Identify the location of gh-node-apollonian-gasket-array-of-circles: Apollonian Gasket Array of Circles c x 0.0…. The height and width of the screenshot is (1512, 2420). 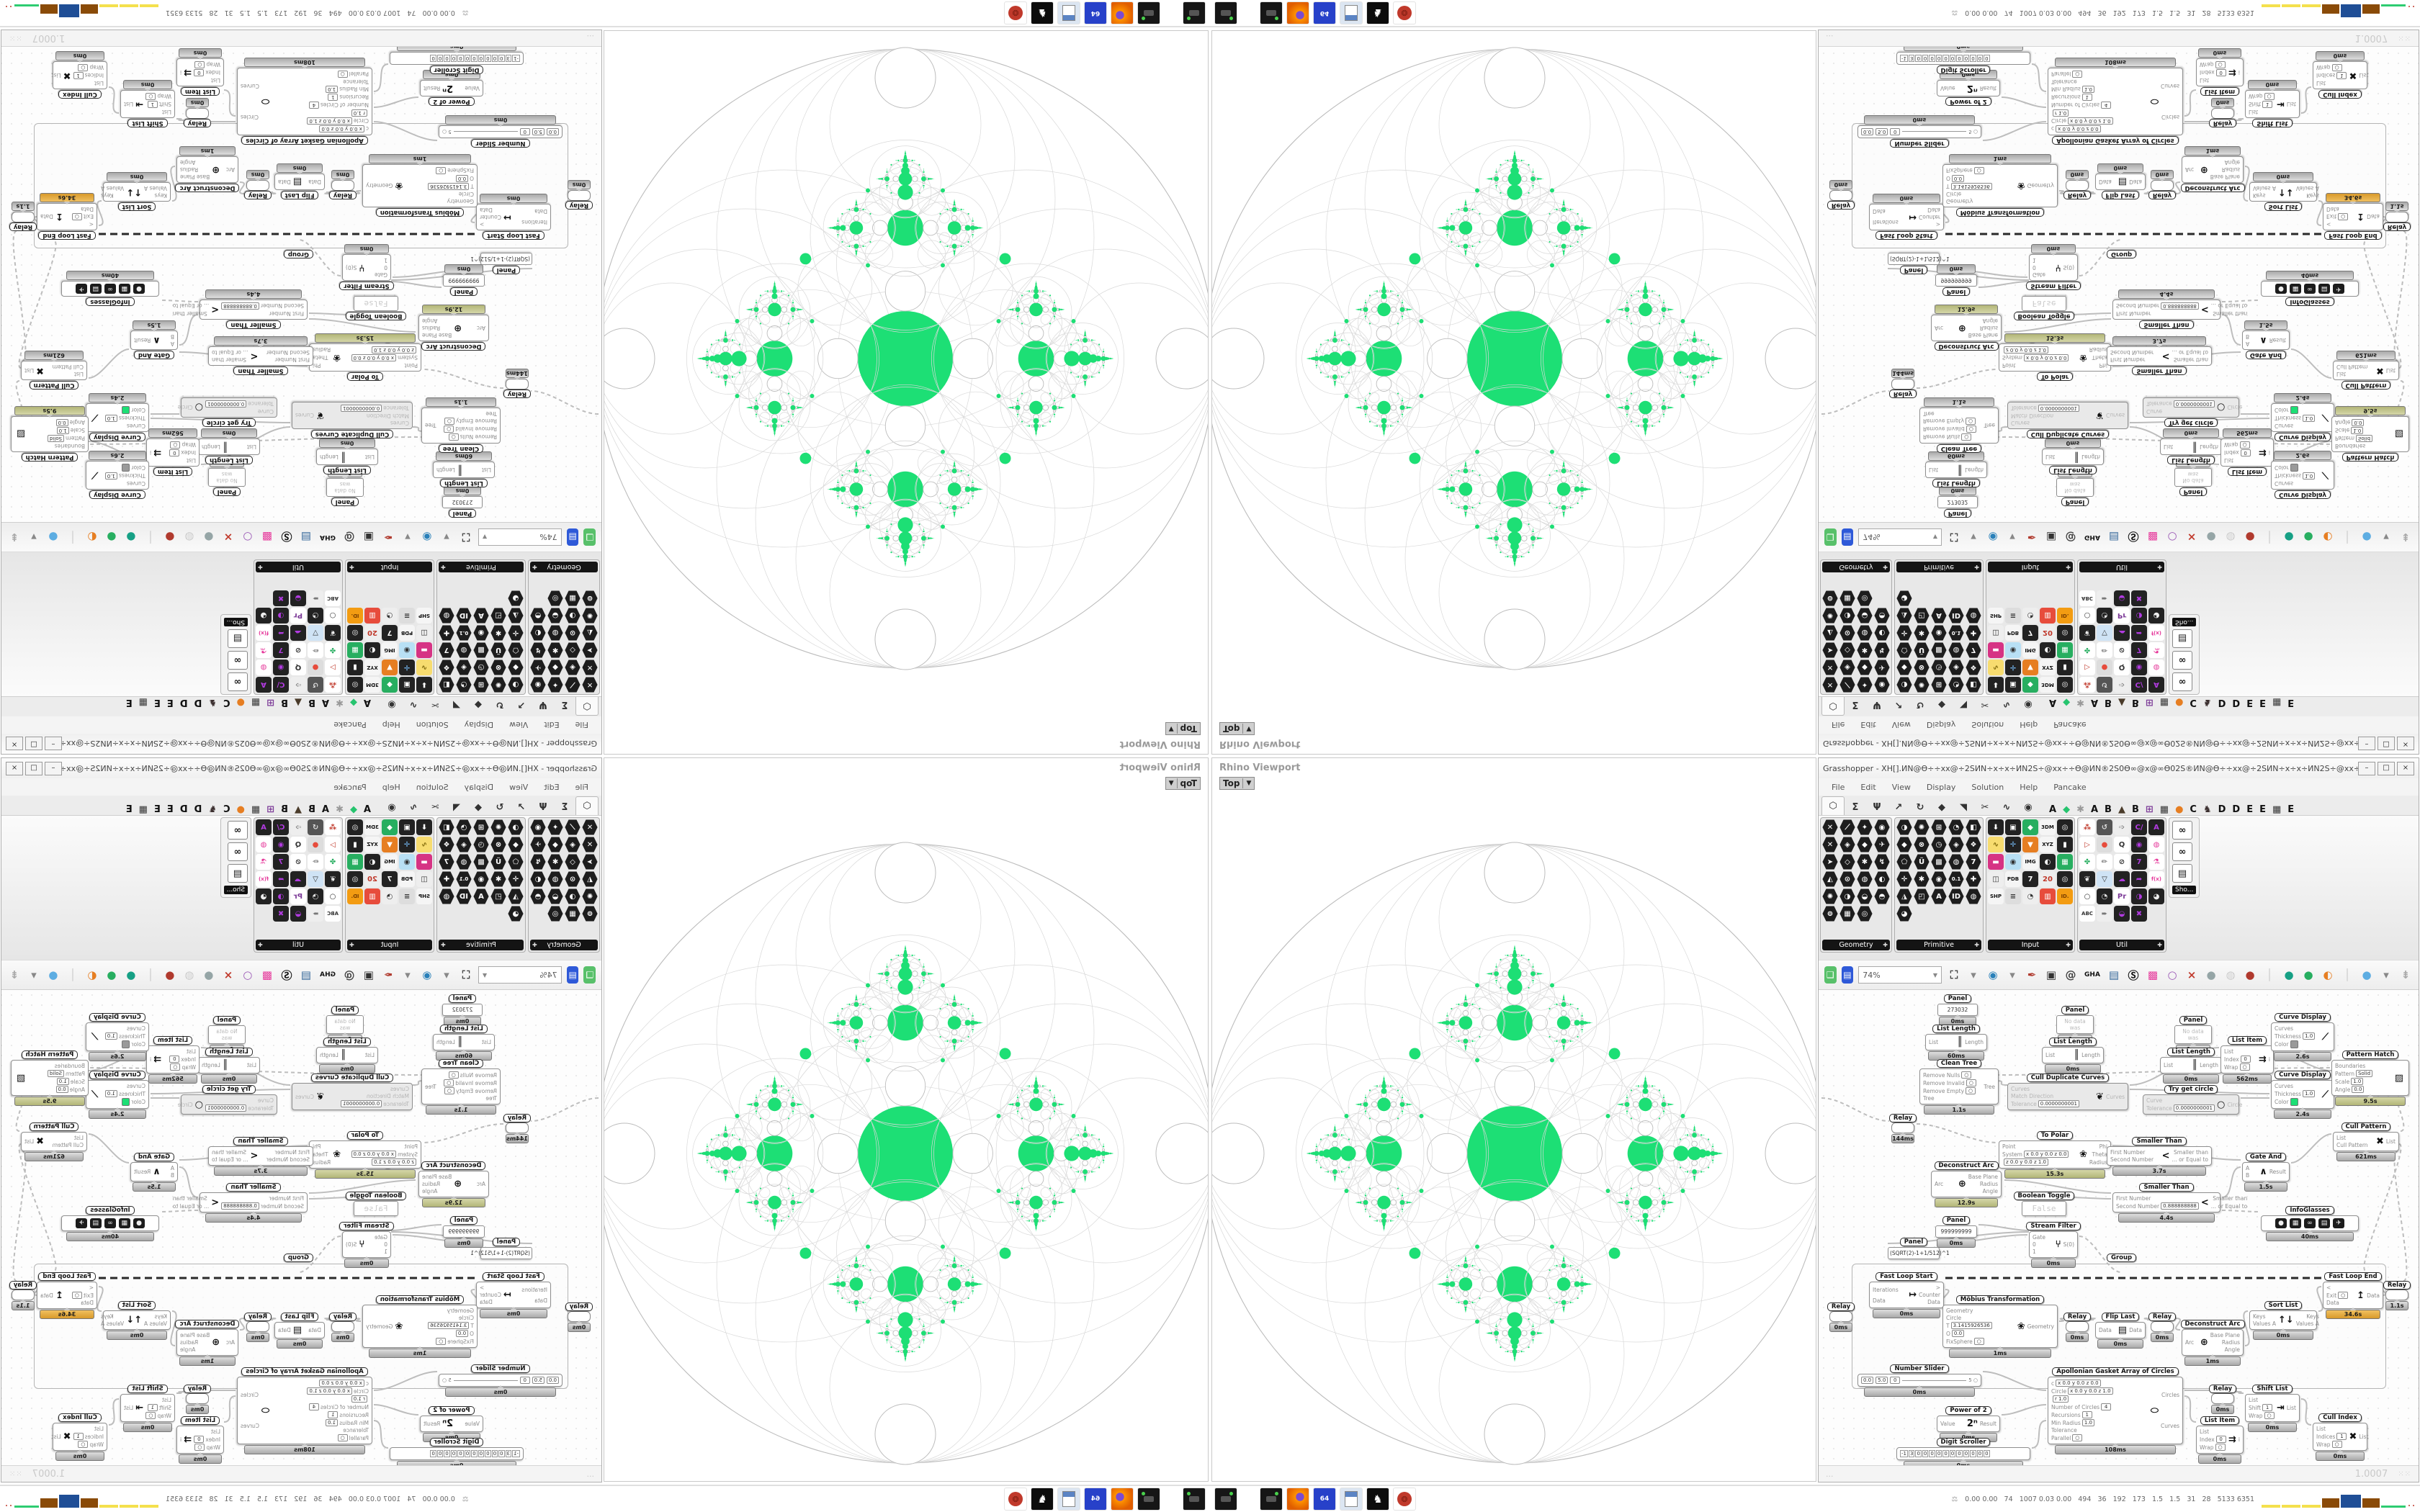
(2115, 1410).